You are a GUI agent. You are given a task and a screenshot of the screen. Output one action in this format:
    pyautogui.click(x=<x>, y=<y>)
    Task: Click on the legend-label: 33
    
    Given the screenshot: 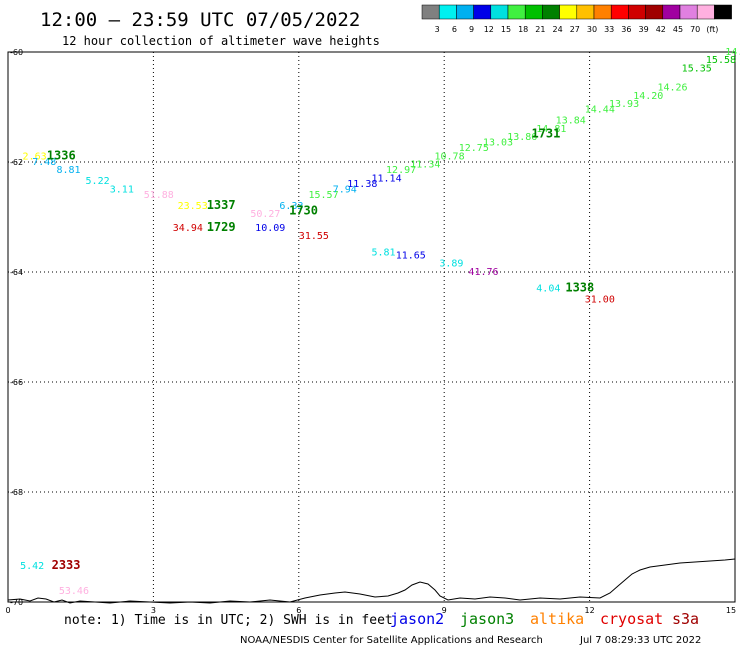 What is the action you would take?
    pyautogui.click(x=609, y=29)
    